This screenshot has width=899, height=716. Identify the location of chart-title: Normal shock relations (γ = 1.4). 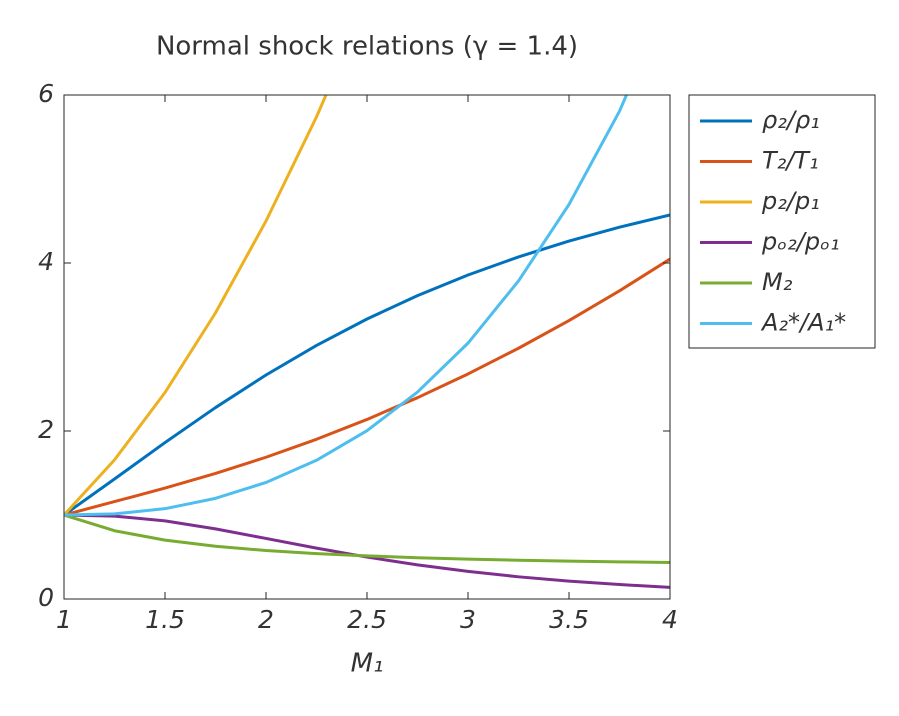
(367, 47).